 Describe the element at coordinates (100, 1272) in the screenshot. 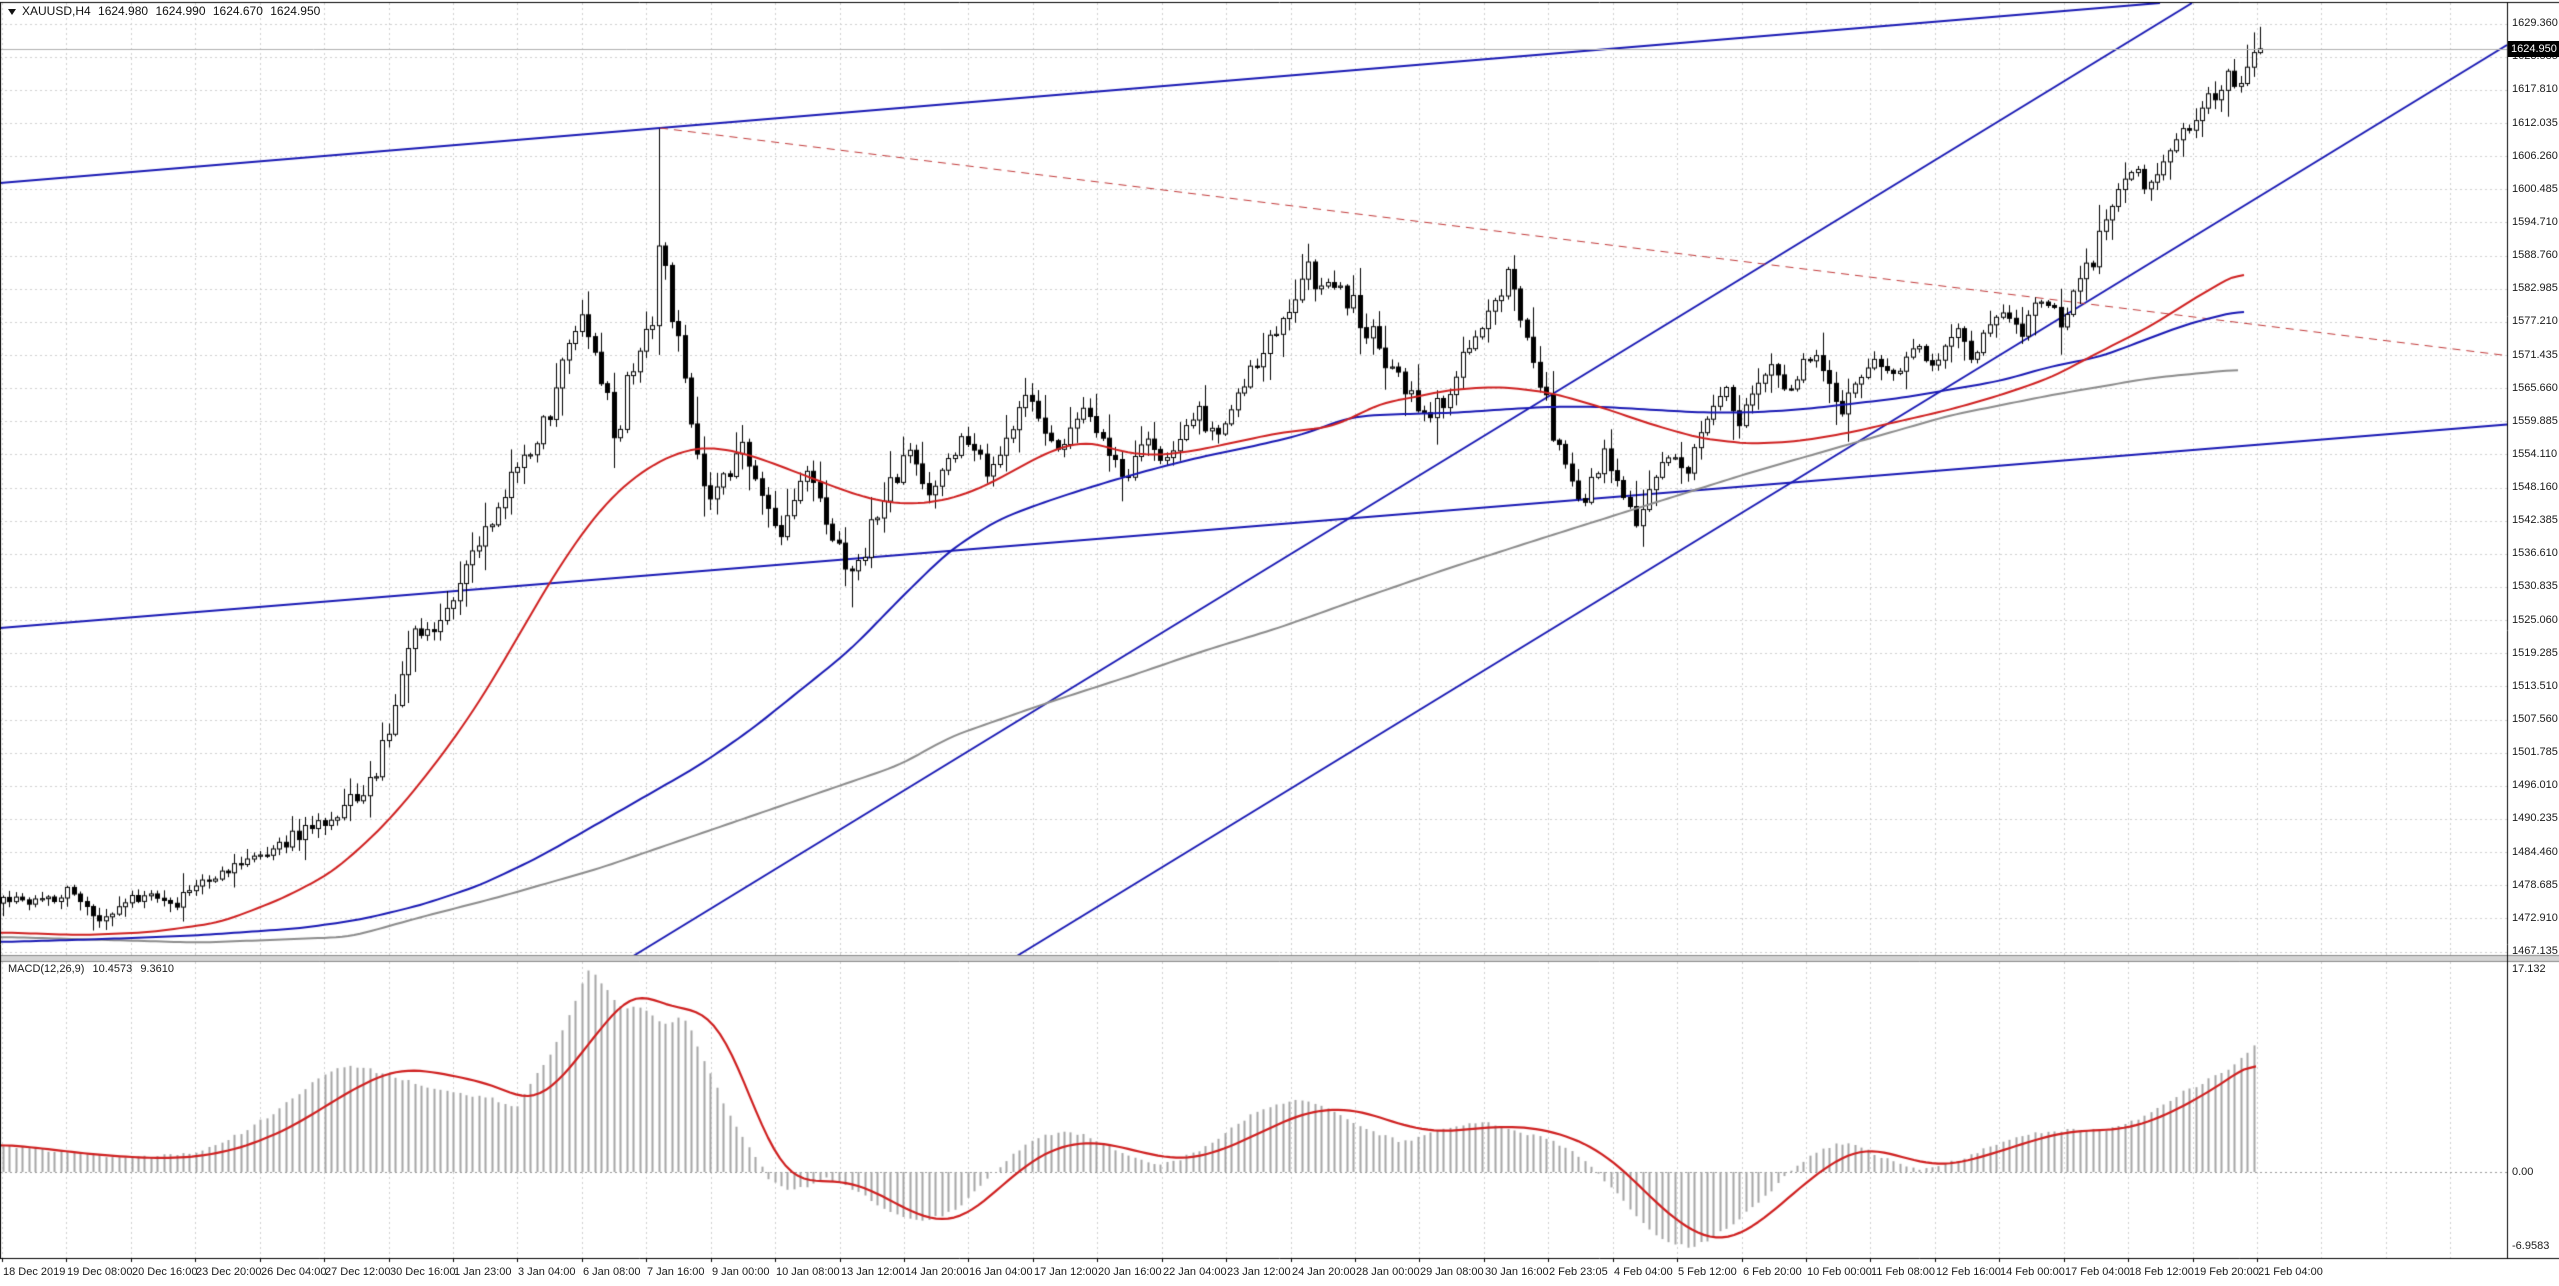

I see `time-axis-label: 19 Dec 08:00` at that location.